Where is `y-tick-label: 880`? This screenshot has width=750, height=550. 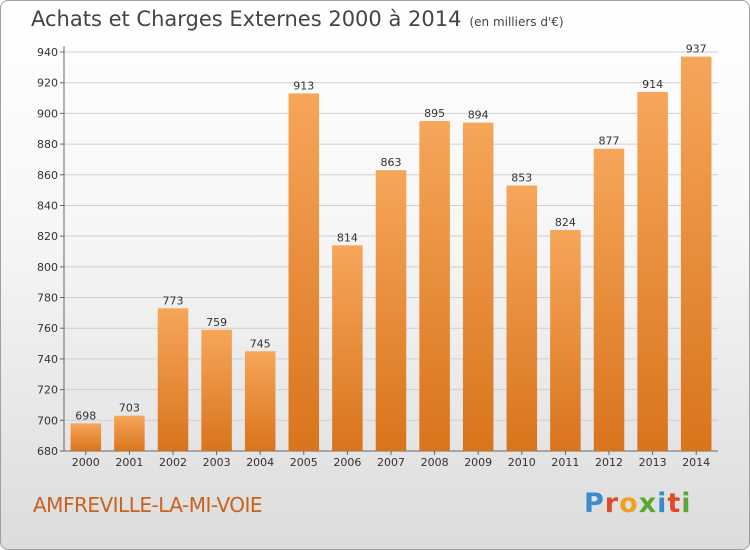
y-tick-label: 880 is located at coordinates (47, 144).